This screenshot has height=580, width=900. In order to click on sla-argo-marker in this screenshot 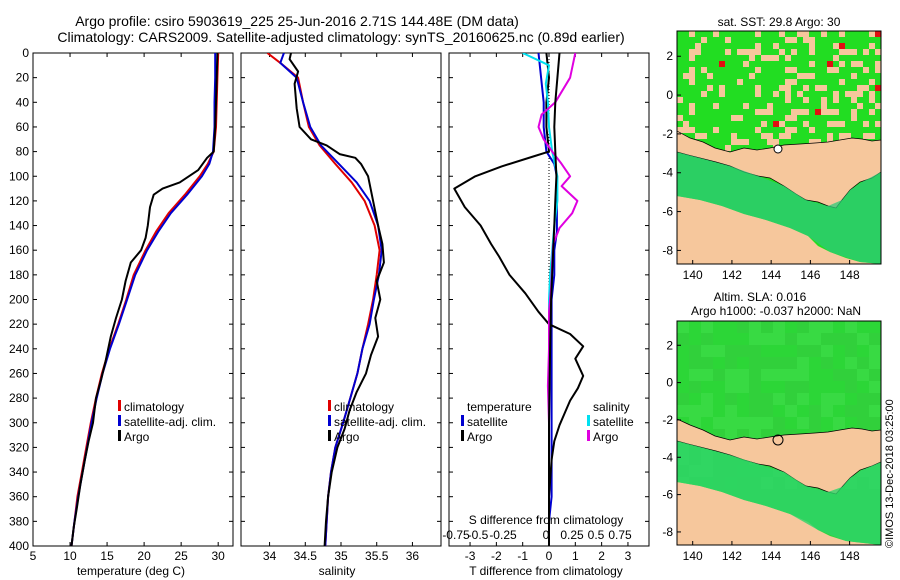, I will do `click(778, 440)`.